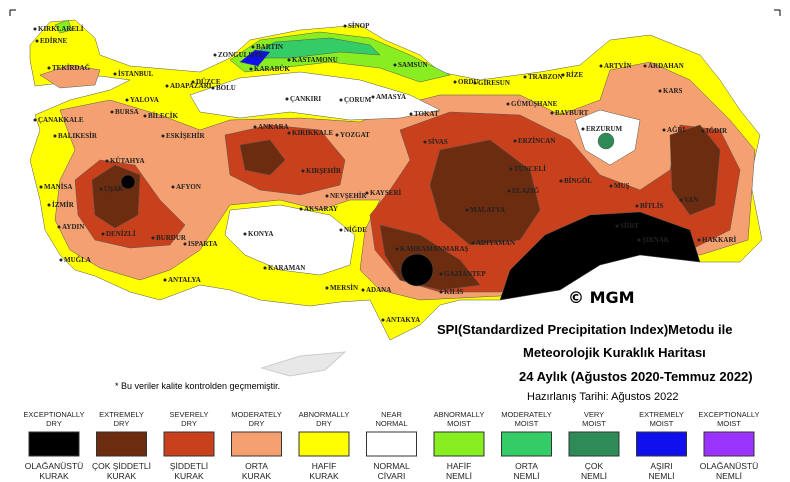 This screenshot has height=482, width=790. I want to click on city-label: MALATYA, so click(487, 210).